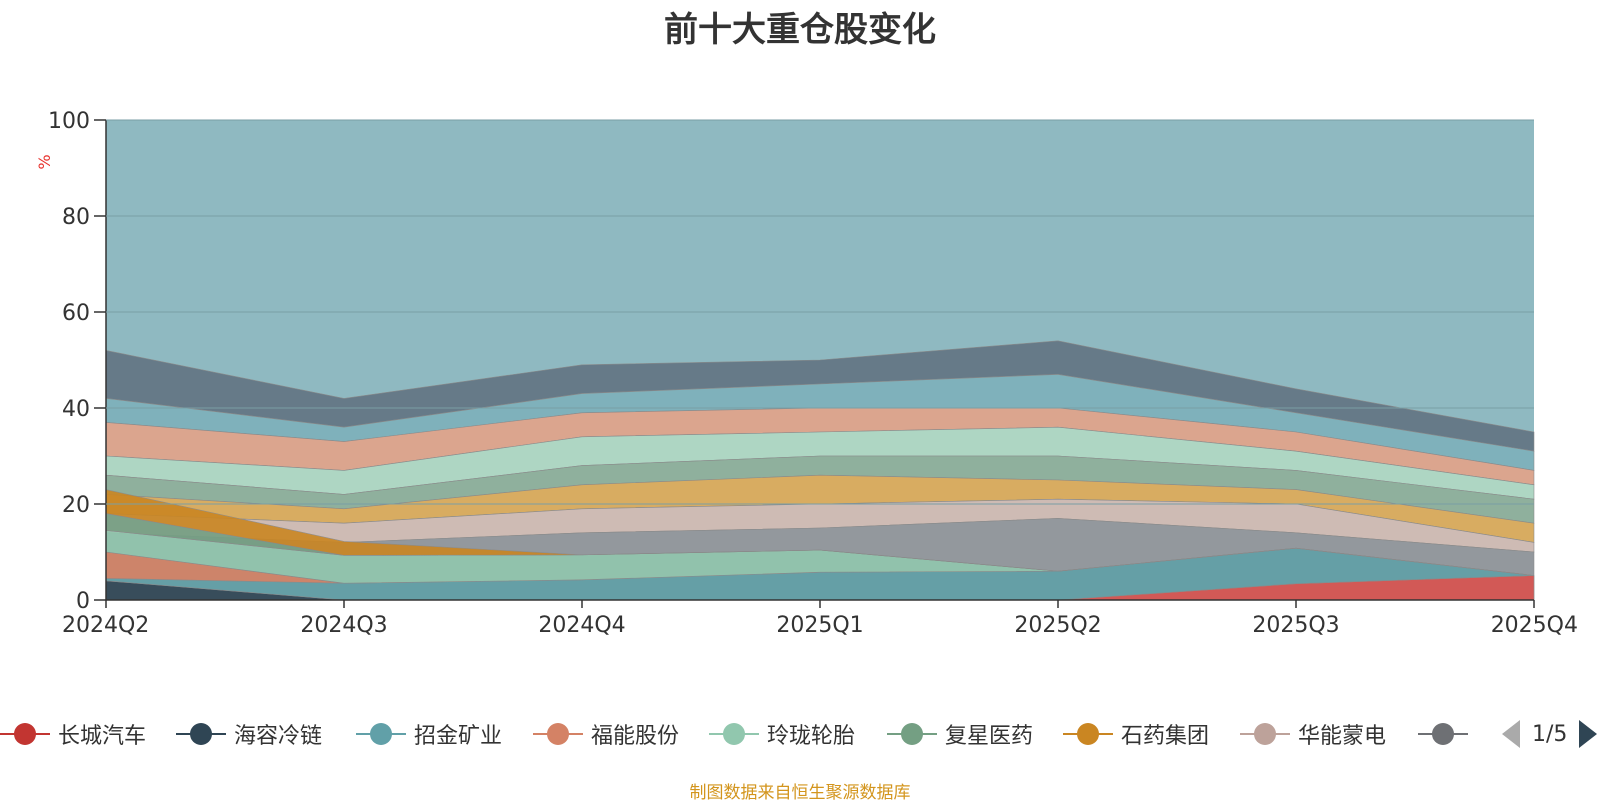 The width and height of the screenshot is (1600, 803). I want to click on triangle-left-icon, so click(1511, 734).